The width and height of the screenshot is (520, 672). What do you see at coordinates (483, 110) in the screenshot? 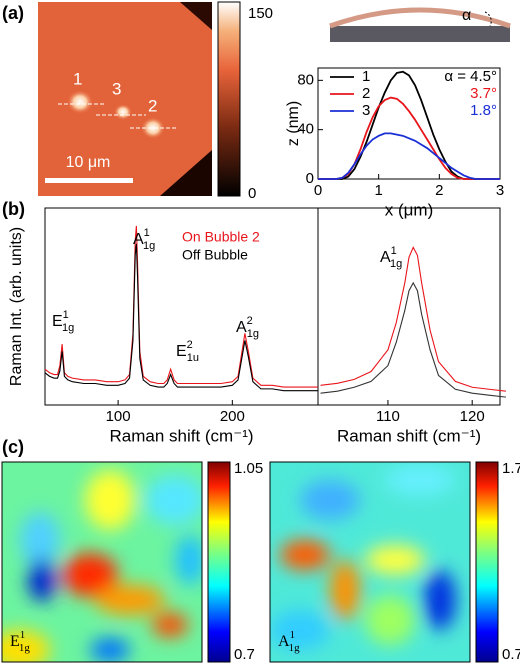
I see `angle-label: 1.8°` at bounding box center [483, 110].